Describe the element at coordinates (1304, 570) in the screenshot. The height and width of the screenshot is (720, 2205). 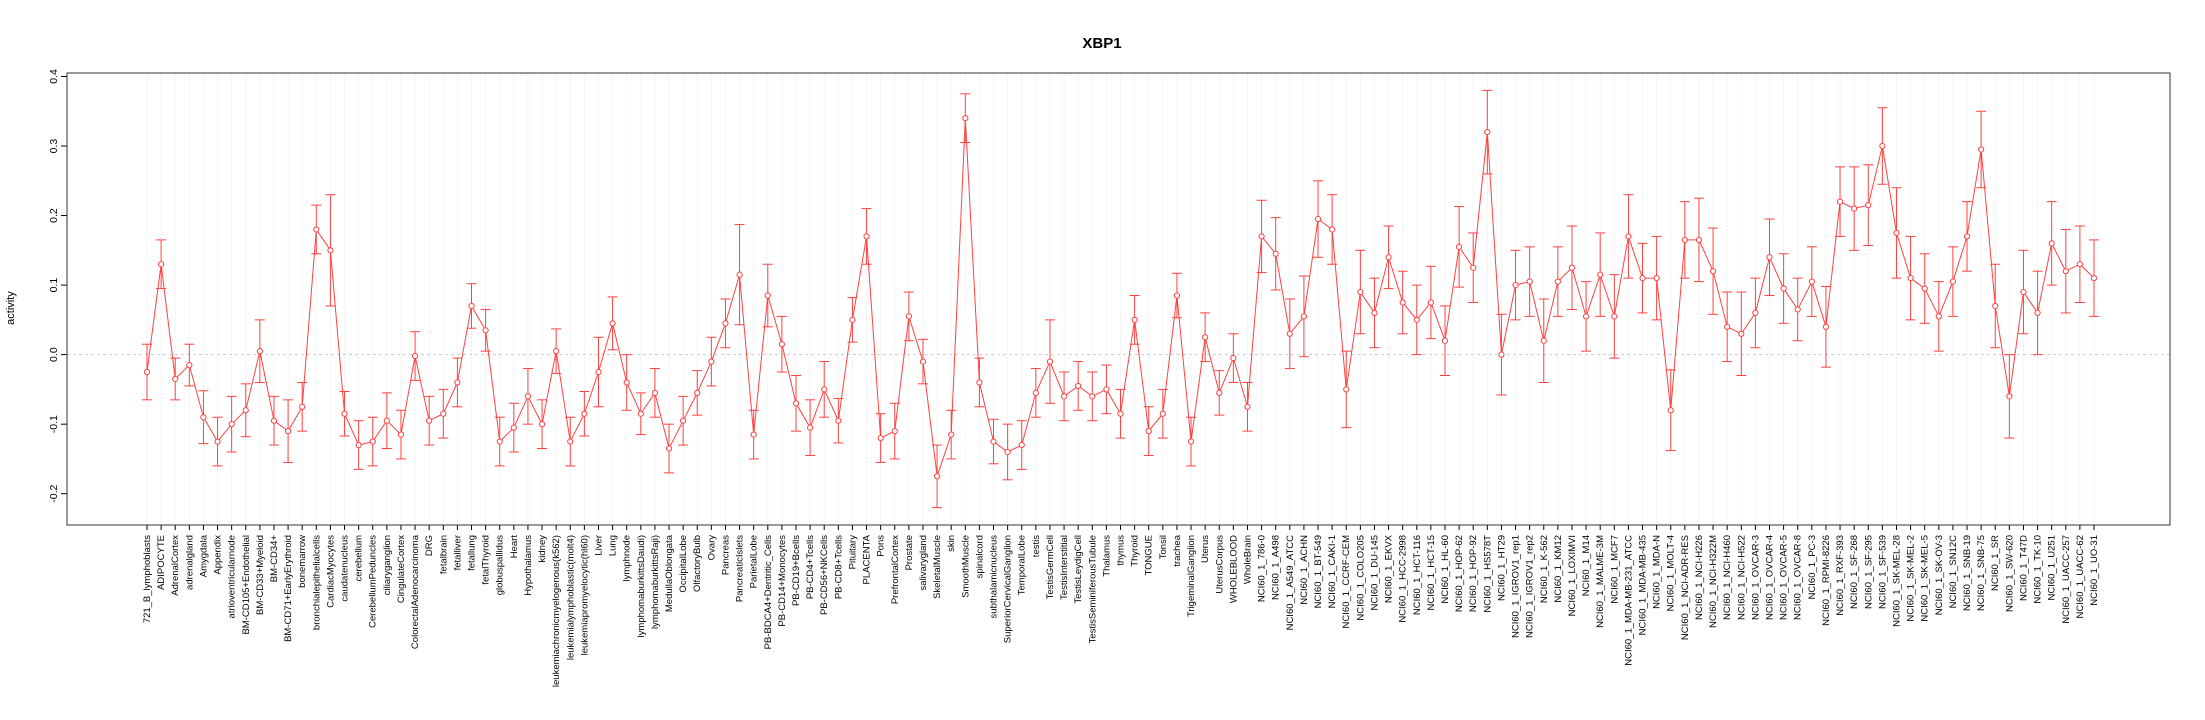
I see `x-tick-label: NCI60_1_ACHN` at that location.